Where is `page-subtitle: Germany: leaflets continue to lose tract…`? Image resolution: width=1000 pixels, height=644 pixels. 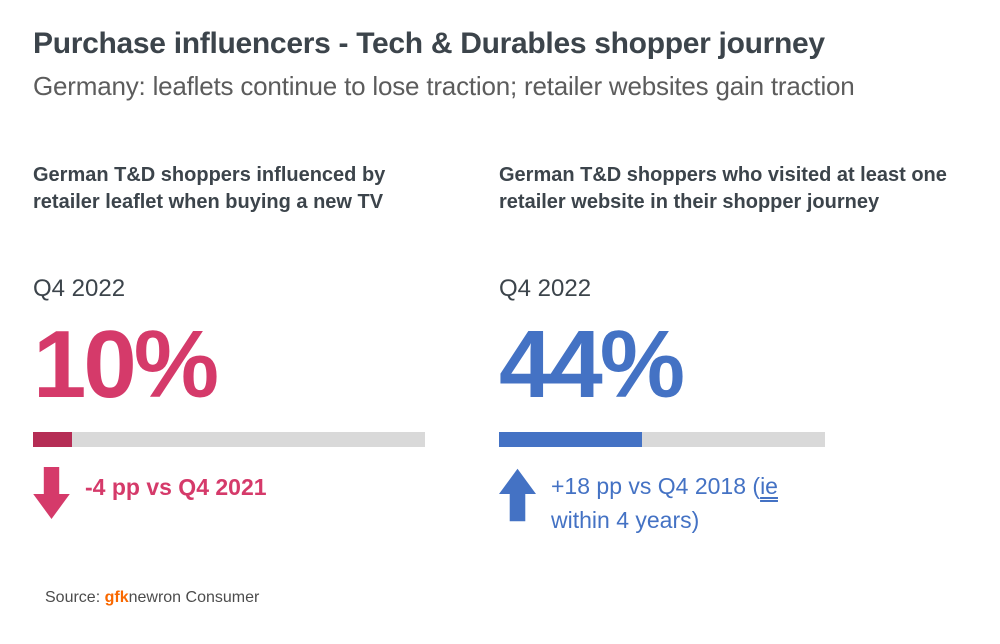 page-subtitle: Germany: leaflets continue to lose tract… is located at coordinates (444, 86).